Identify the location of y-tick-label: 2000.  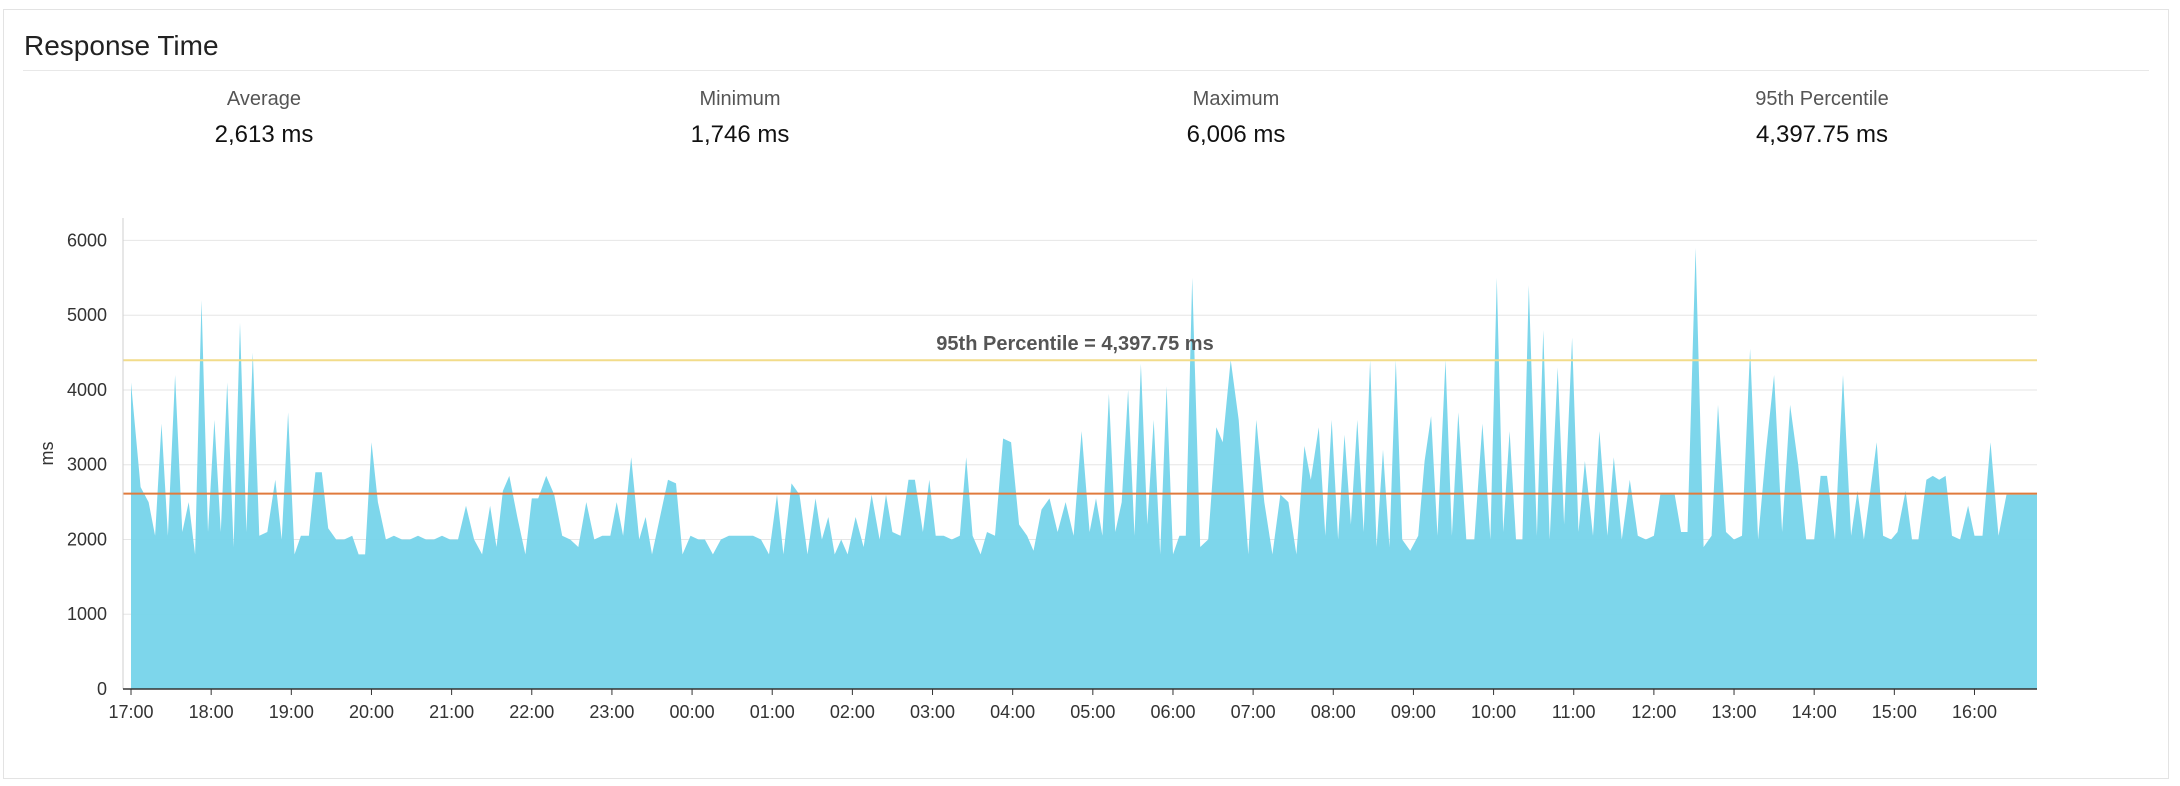
(87, 539).